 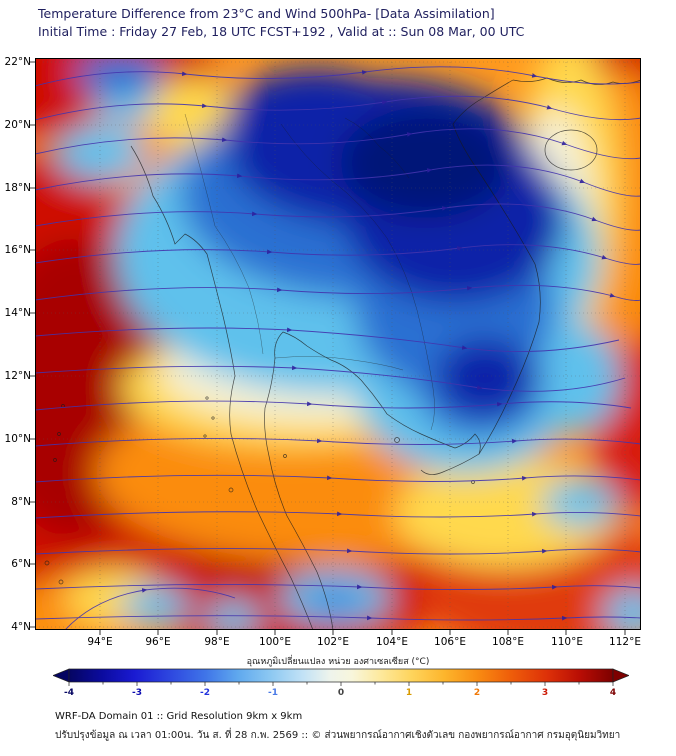 What do you see at coordinates (508, 642) in the screenshot?
I see `lon-tick-label: 108°E` at bounding box center [508, 642].